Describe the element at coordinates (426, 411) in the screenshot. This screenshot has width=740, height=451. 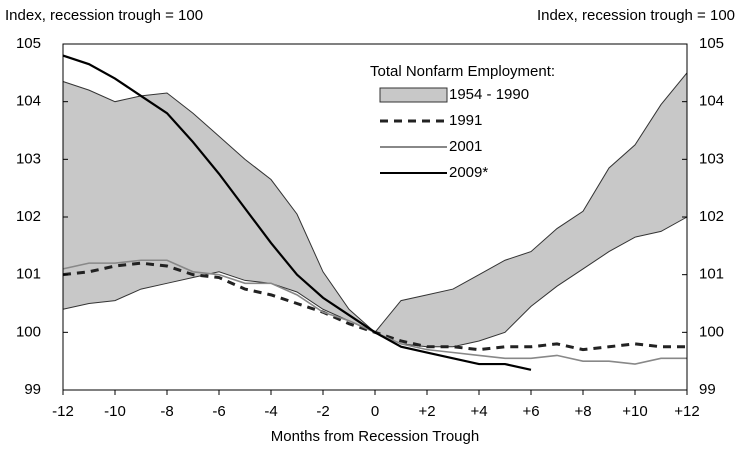
I see `x-tick-label: +2` at that location.